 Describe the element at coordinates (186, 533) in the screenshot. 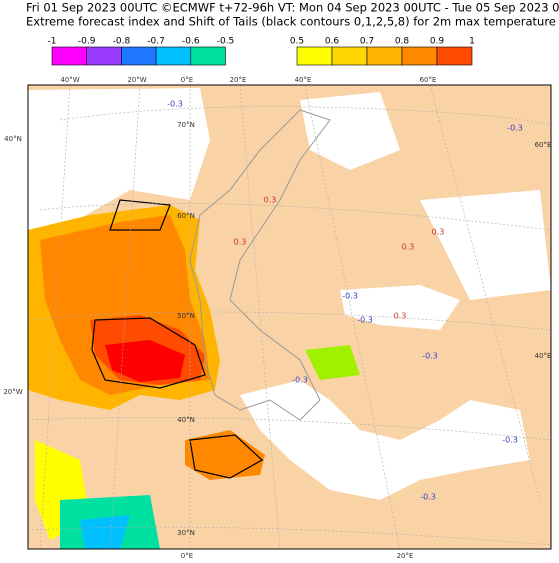

I see `lat-label: 30°N` at that location.